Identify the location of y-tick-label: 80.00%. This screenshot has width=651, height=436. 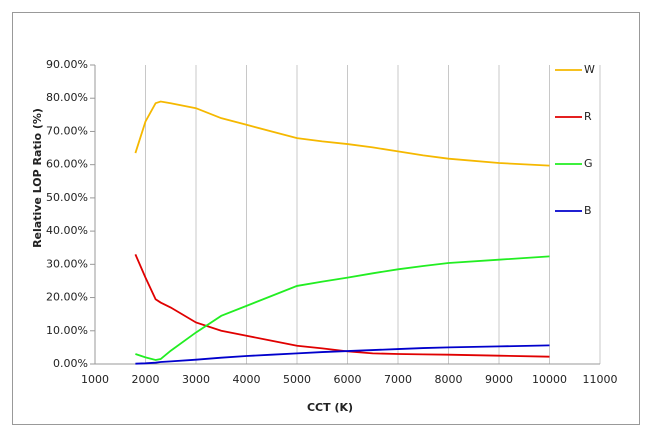
(67, 97).